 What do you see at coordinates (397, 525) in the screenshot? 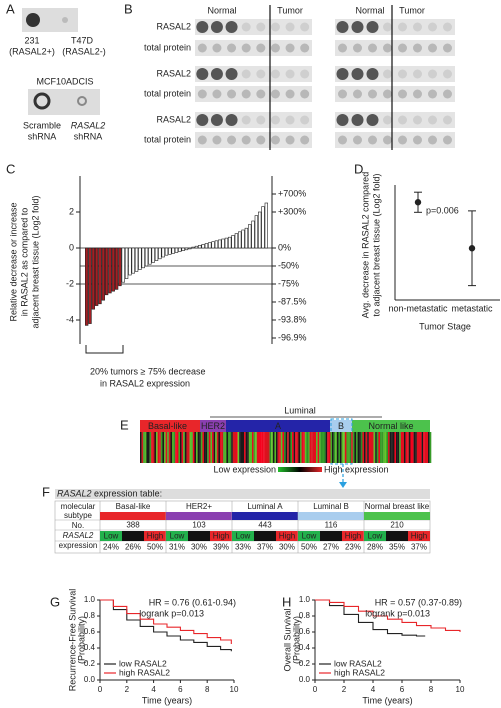
I see `count: 210` at bounding box center [397, 525].